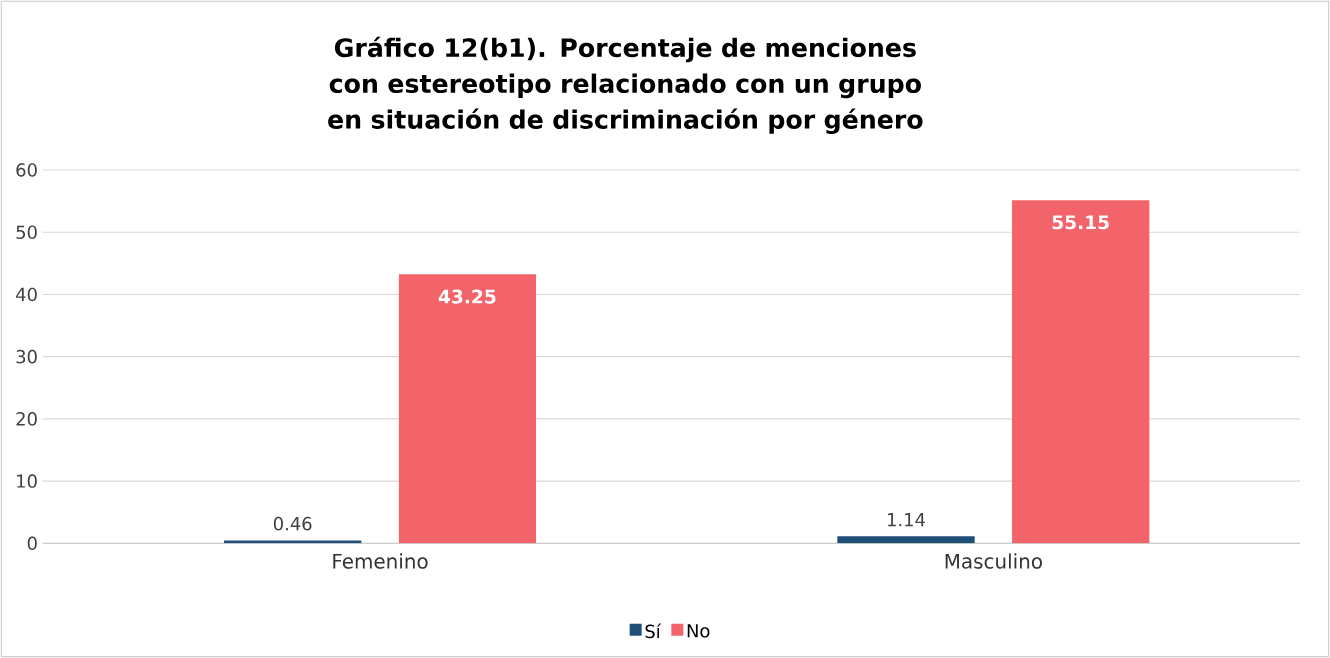 Image resolution: width=1330 pixels, height=658 pixels. Describe the element at coordinates (26, 356) in the screenshot. I see `y-tick-label: 30` at that location.